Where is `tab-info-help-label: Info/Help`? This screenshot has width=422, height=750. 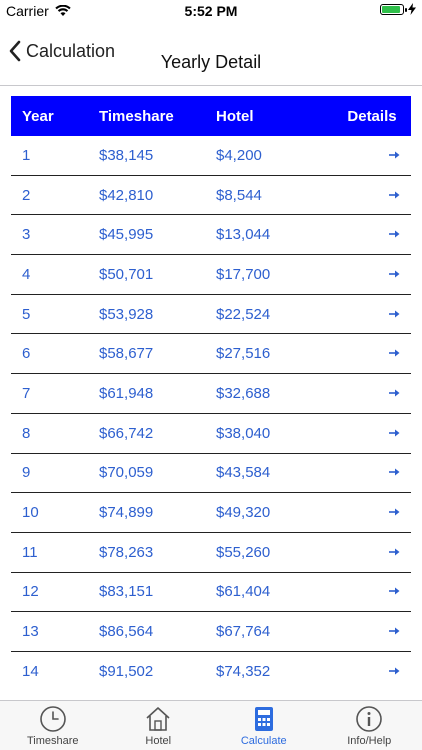
tab-info-help-label: Info/Help is located at coordinates (369, 741).